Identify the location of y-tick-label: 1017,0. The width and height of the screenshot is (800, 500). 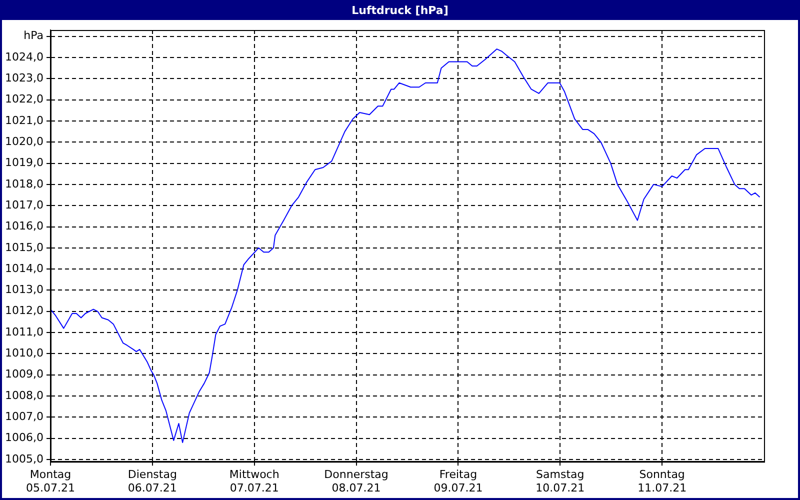
(24, 205).